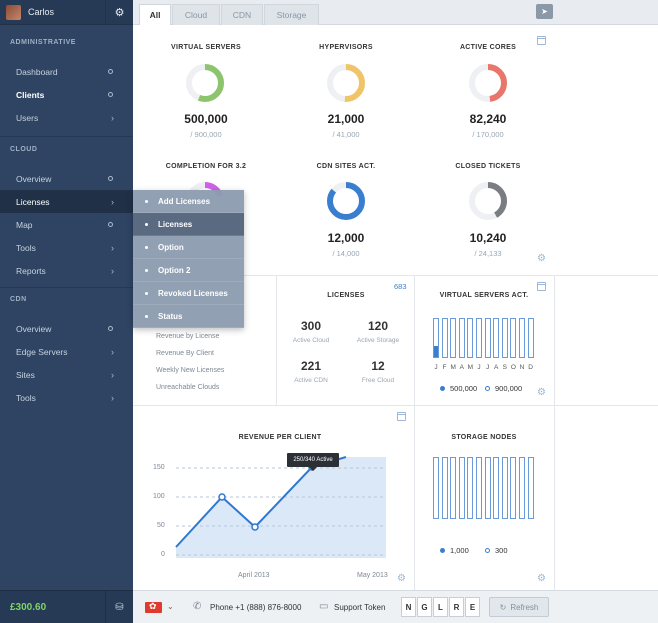 The image size is (658, 623). Describe the element at coordinates (424, 607) in the screenshot. I see `token-char: G` at that location.